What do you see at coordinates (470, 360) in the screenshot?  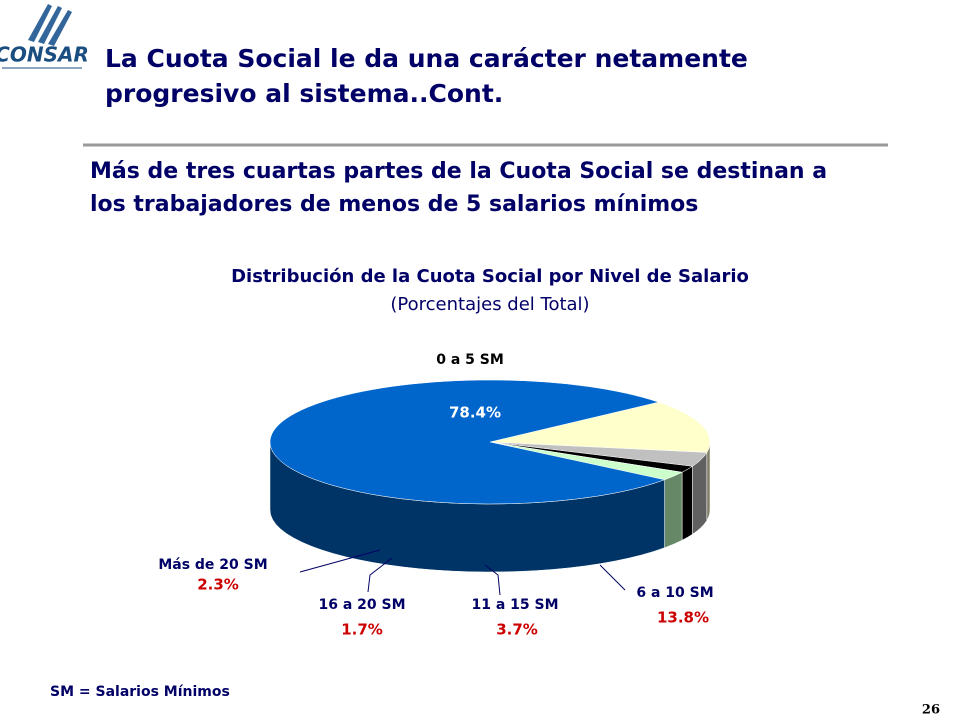 I see `category-label: 0 a 5 SM` at bounding box center [470, 360].